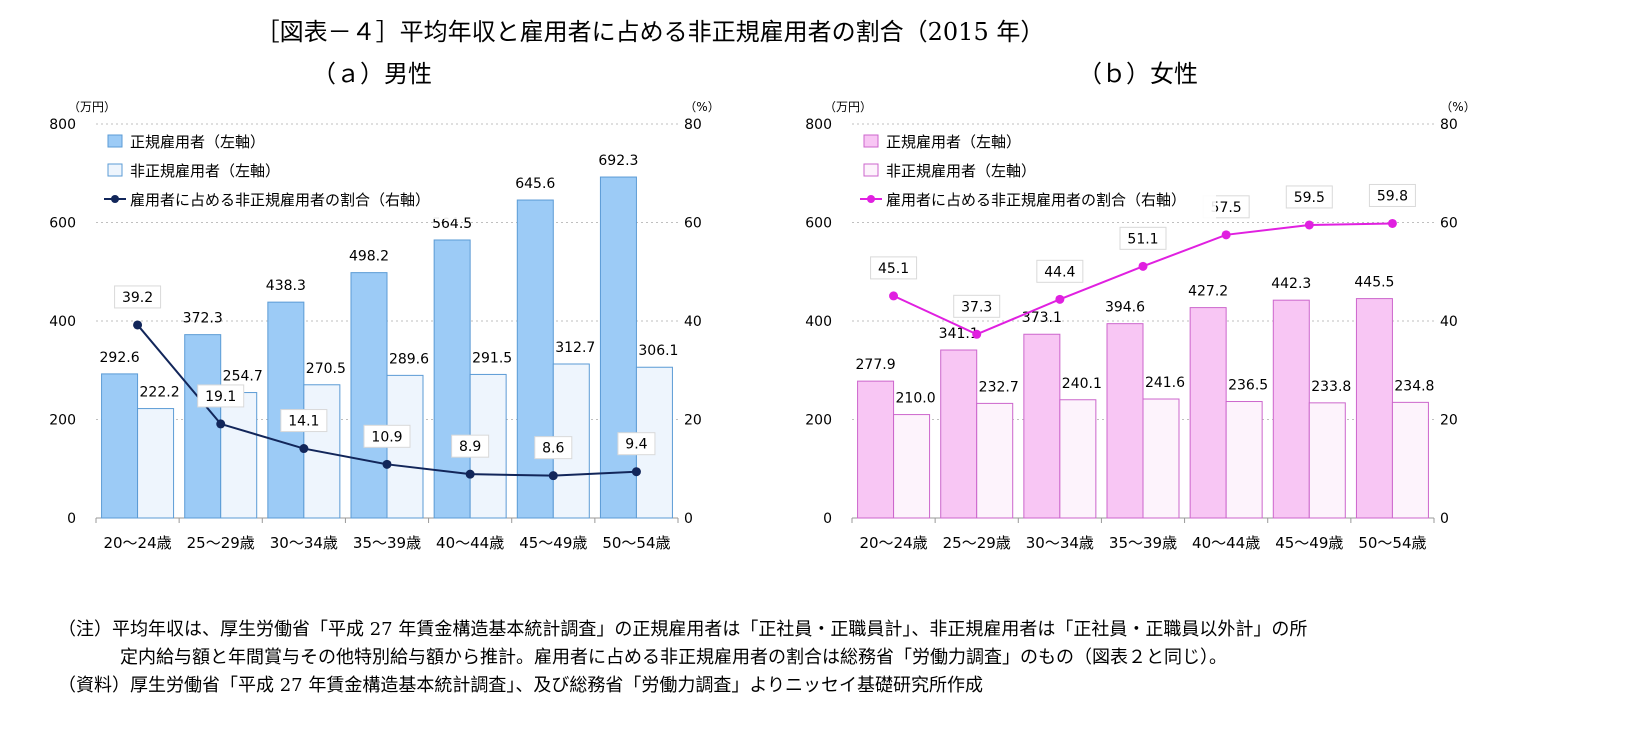 The width and height of the screenshot is (1648, 737). What do you see at coordinates (1374, 283) in the screenshot?
I see `bar-regular-label: 445.5` at bounding box center [1374, 283].